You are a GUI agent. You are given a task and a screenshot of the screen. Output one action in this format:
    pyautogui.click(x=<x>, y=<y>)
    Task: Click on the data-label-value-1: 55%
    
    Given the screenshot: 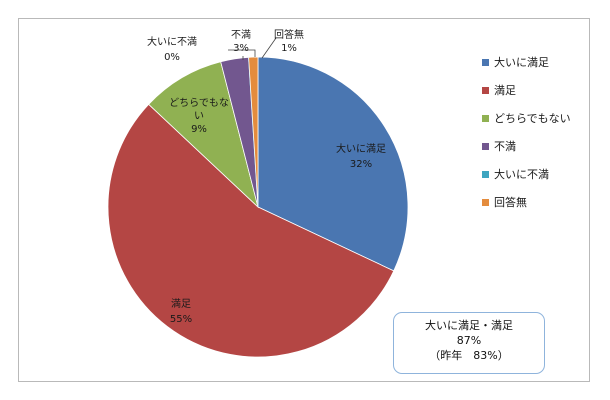 What is the action you would take?
    pyautogui.click(x=181, y=319)
    